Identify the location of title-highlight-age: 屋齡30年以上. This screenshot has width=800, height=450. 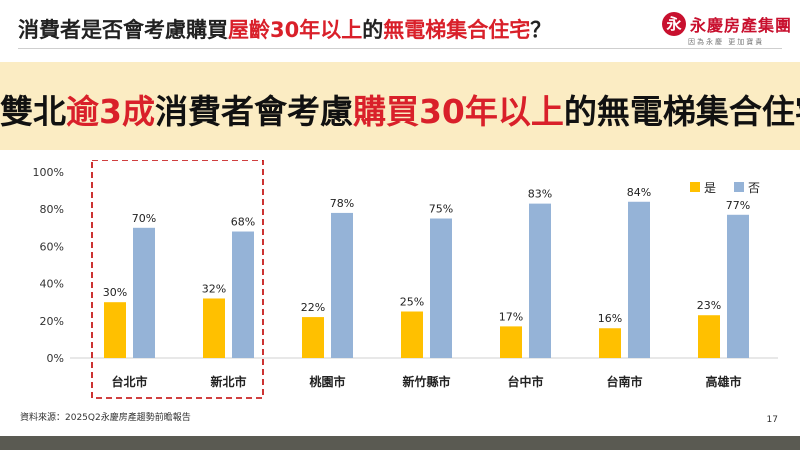
(295, 30).